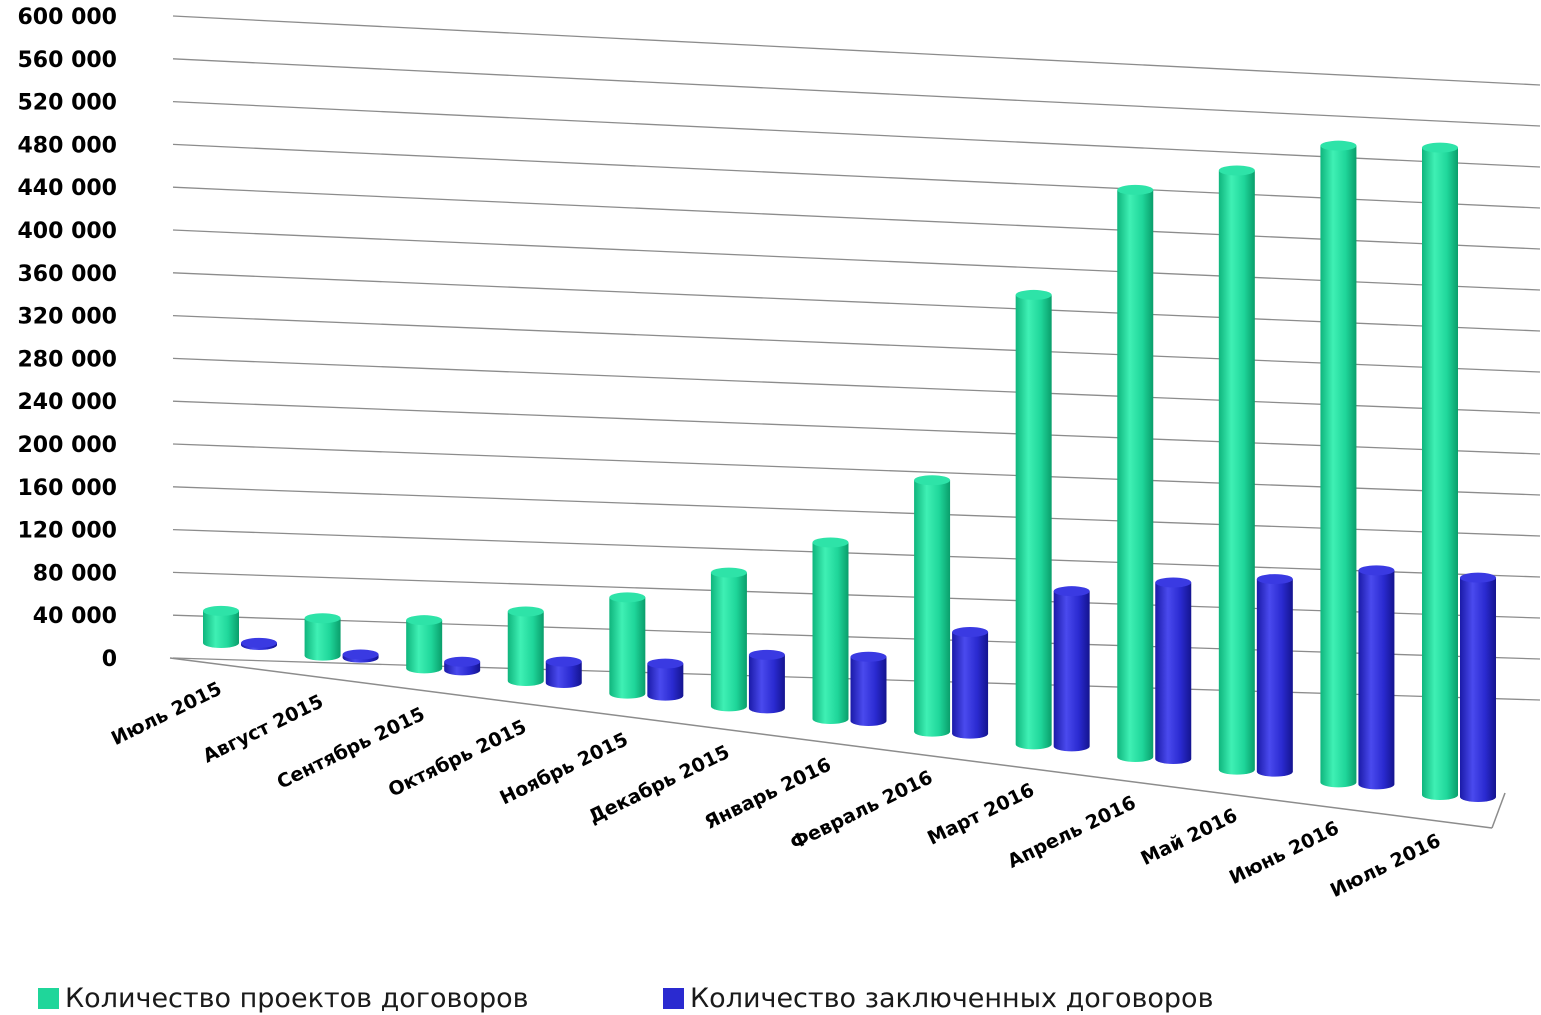  What do you see at coordinates (67, 317) in the screenshot?
I see `y-tick-label: 320 000` at bounding box center [67, 317].